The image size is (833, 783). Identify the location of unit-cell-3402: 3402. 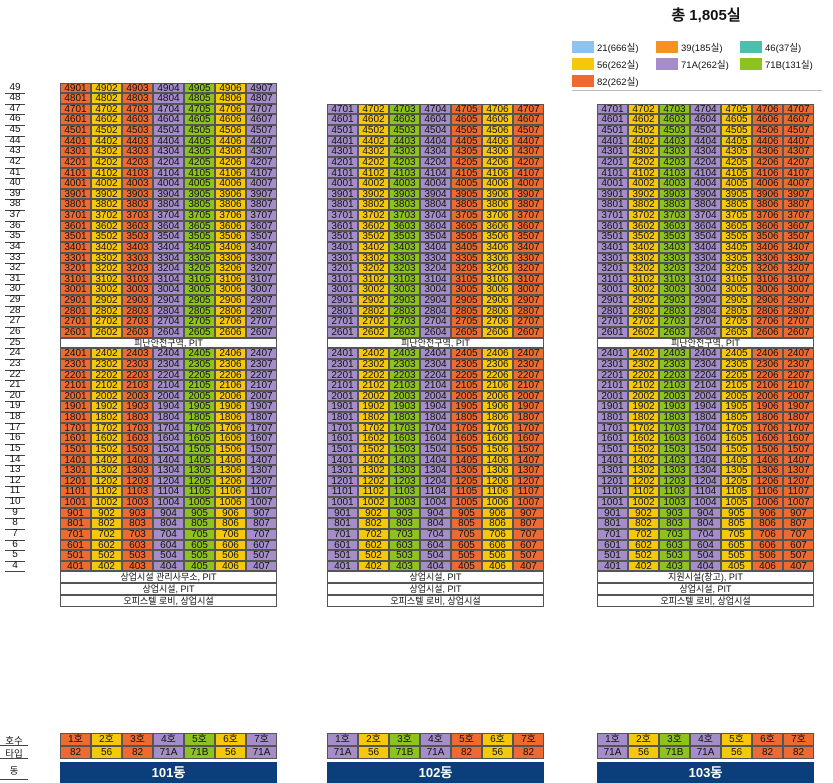
(106, 247).